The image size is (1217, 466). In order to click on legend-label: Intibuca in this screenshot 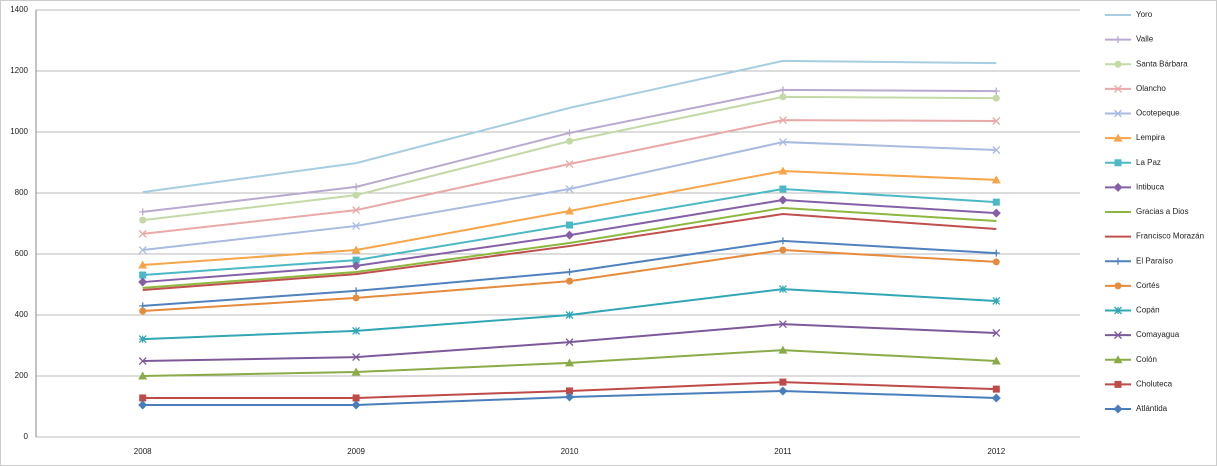, I will do `click(1150, 186)`.